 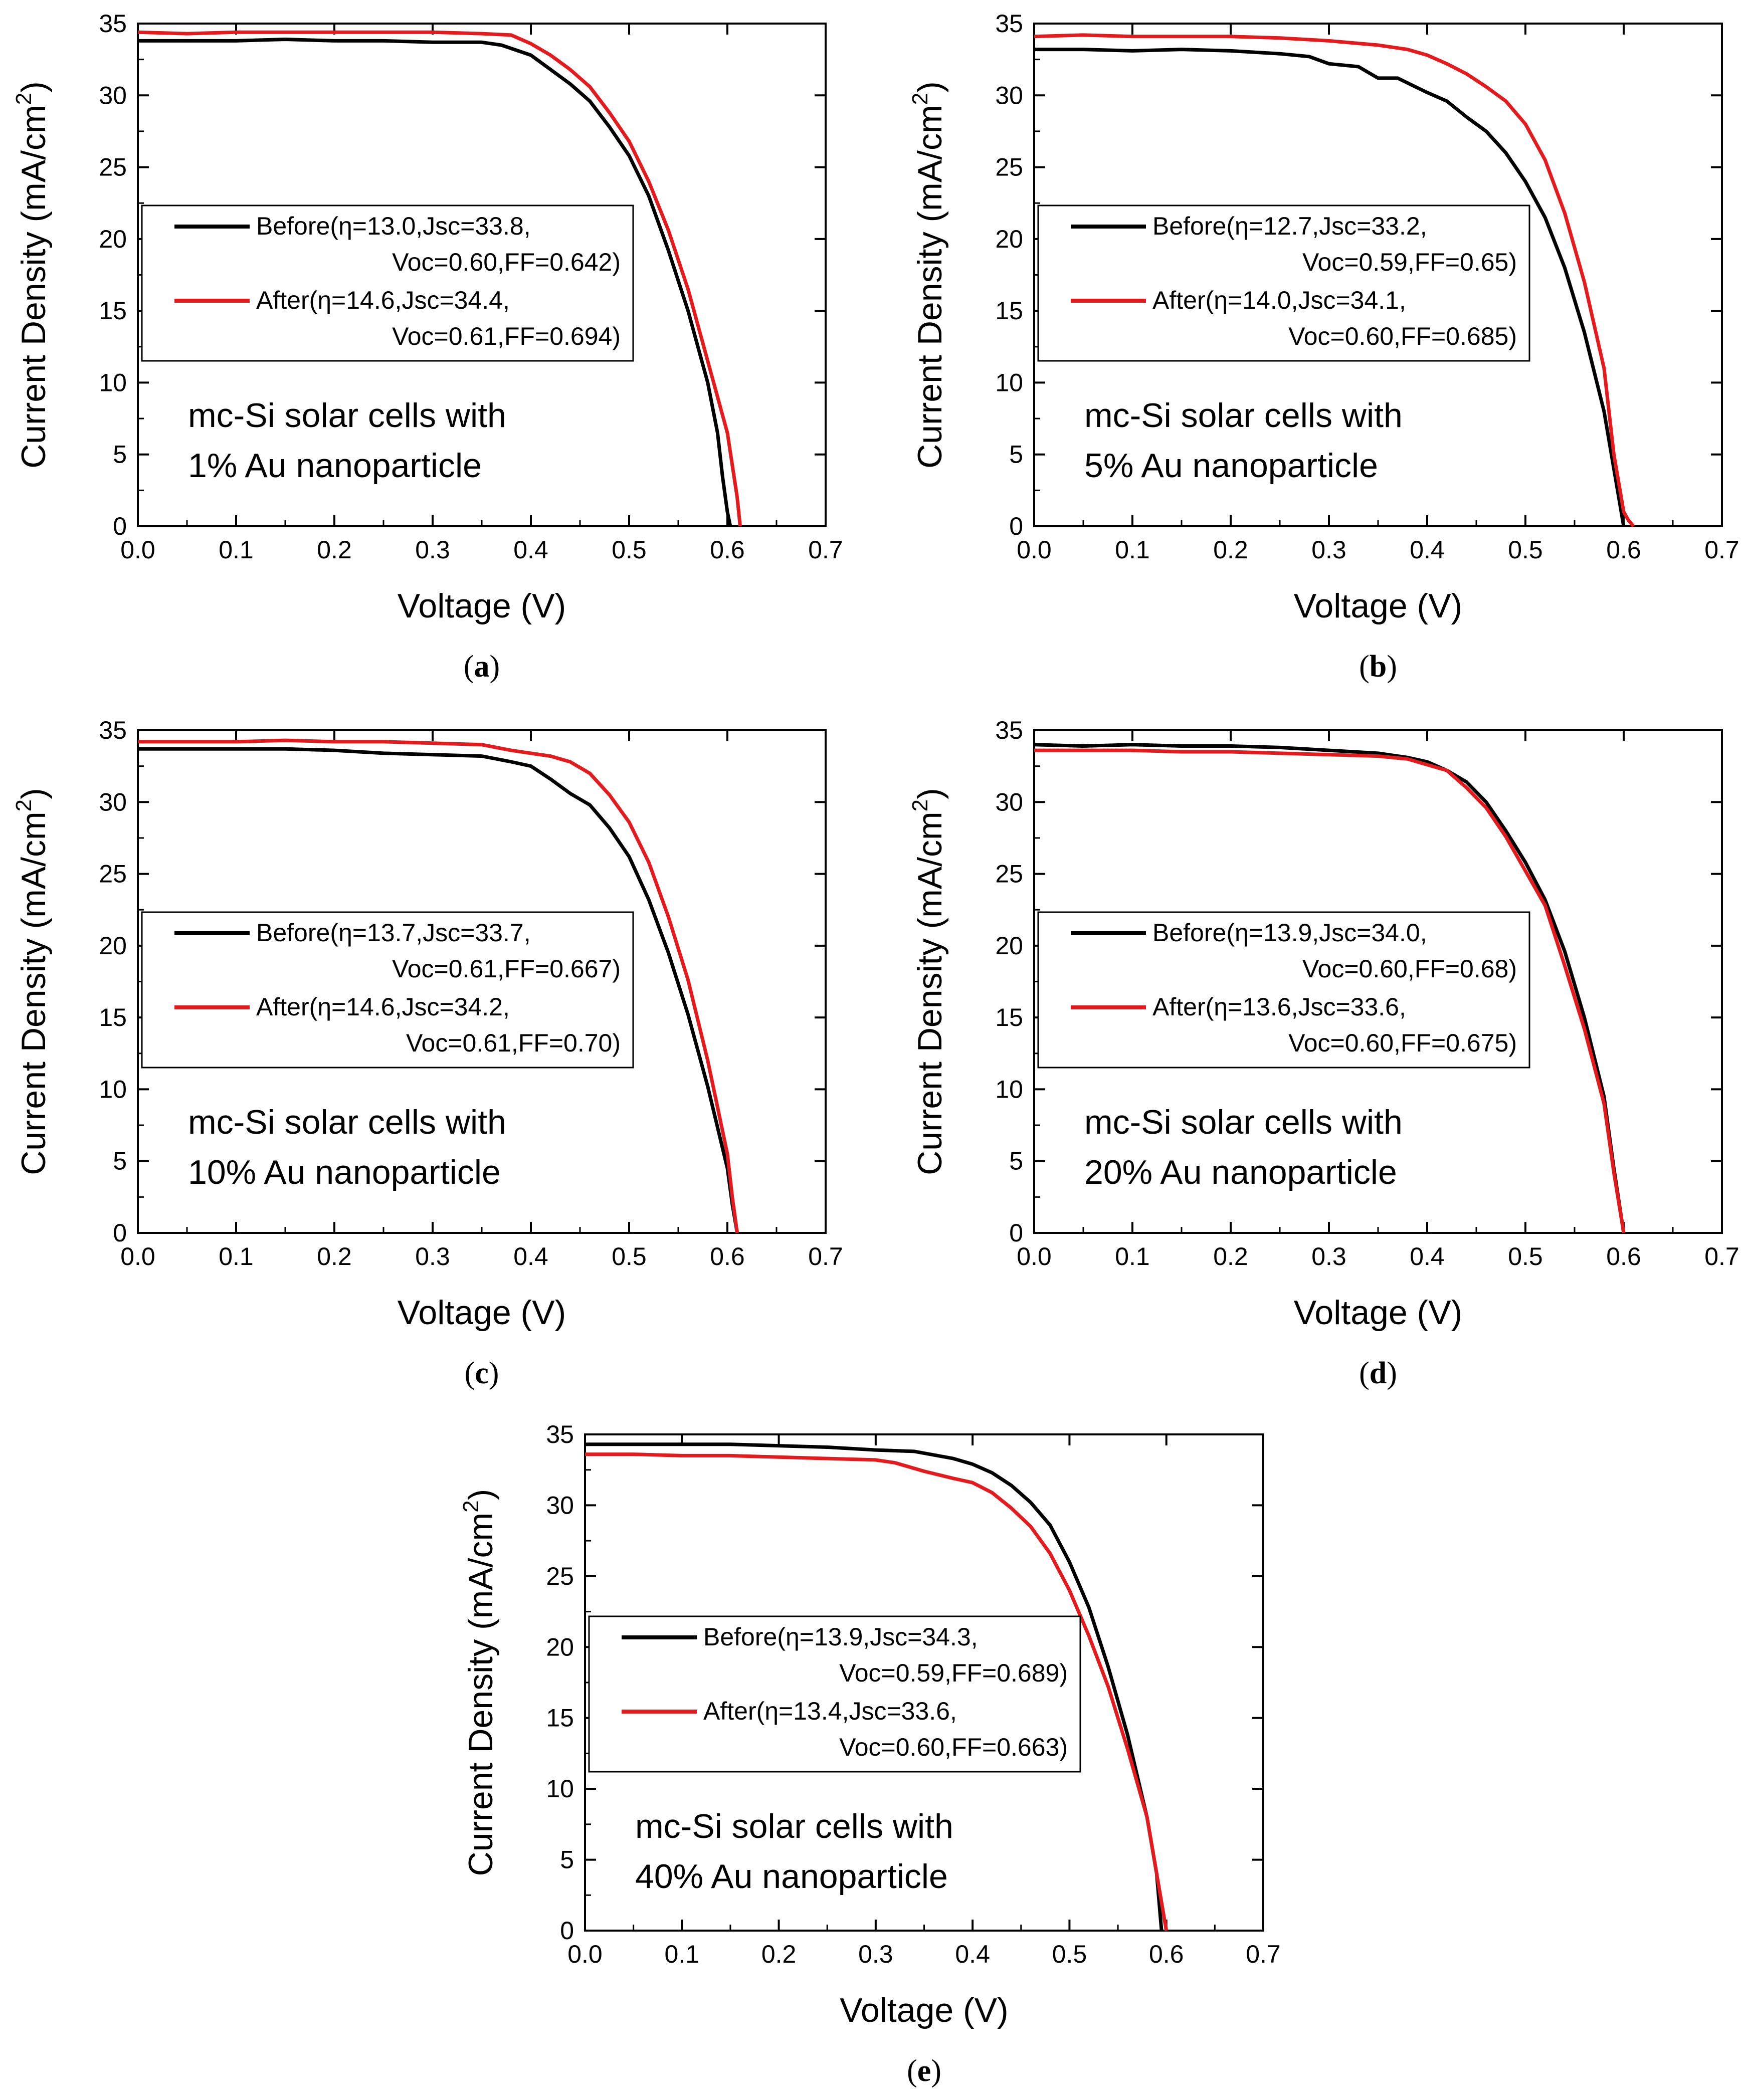 What do you see at coordinates (1240, 1172) in the screenshot?
I see `annotation-line2: 20% Au nanoparticle` at bounding box center [1240, 1172].